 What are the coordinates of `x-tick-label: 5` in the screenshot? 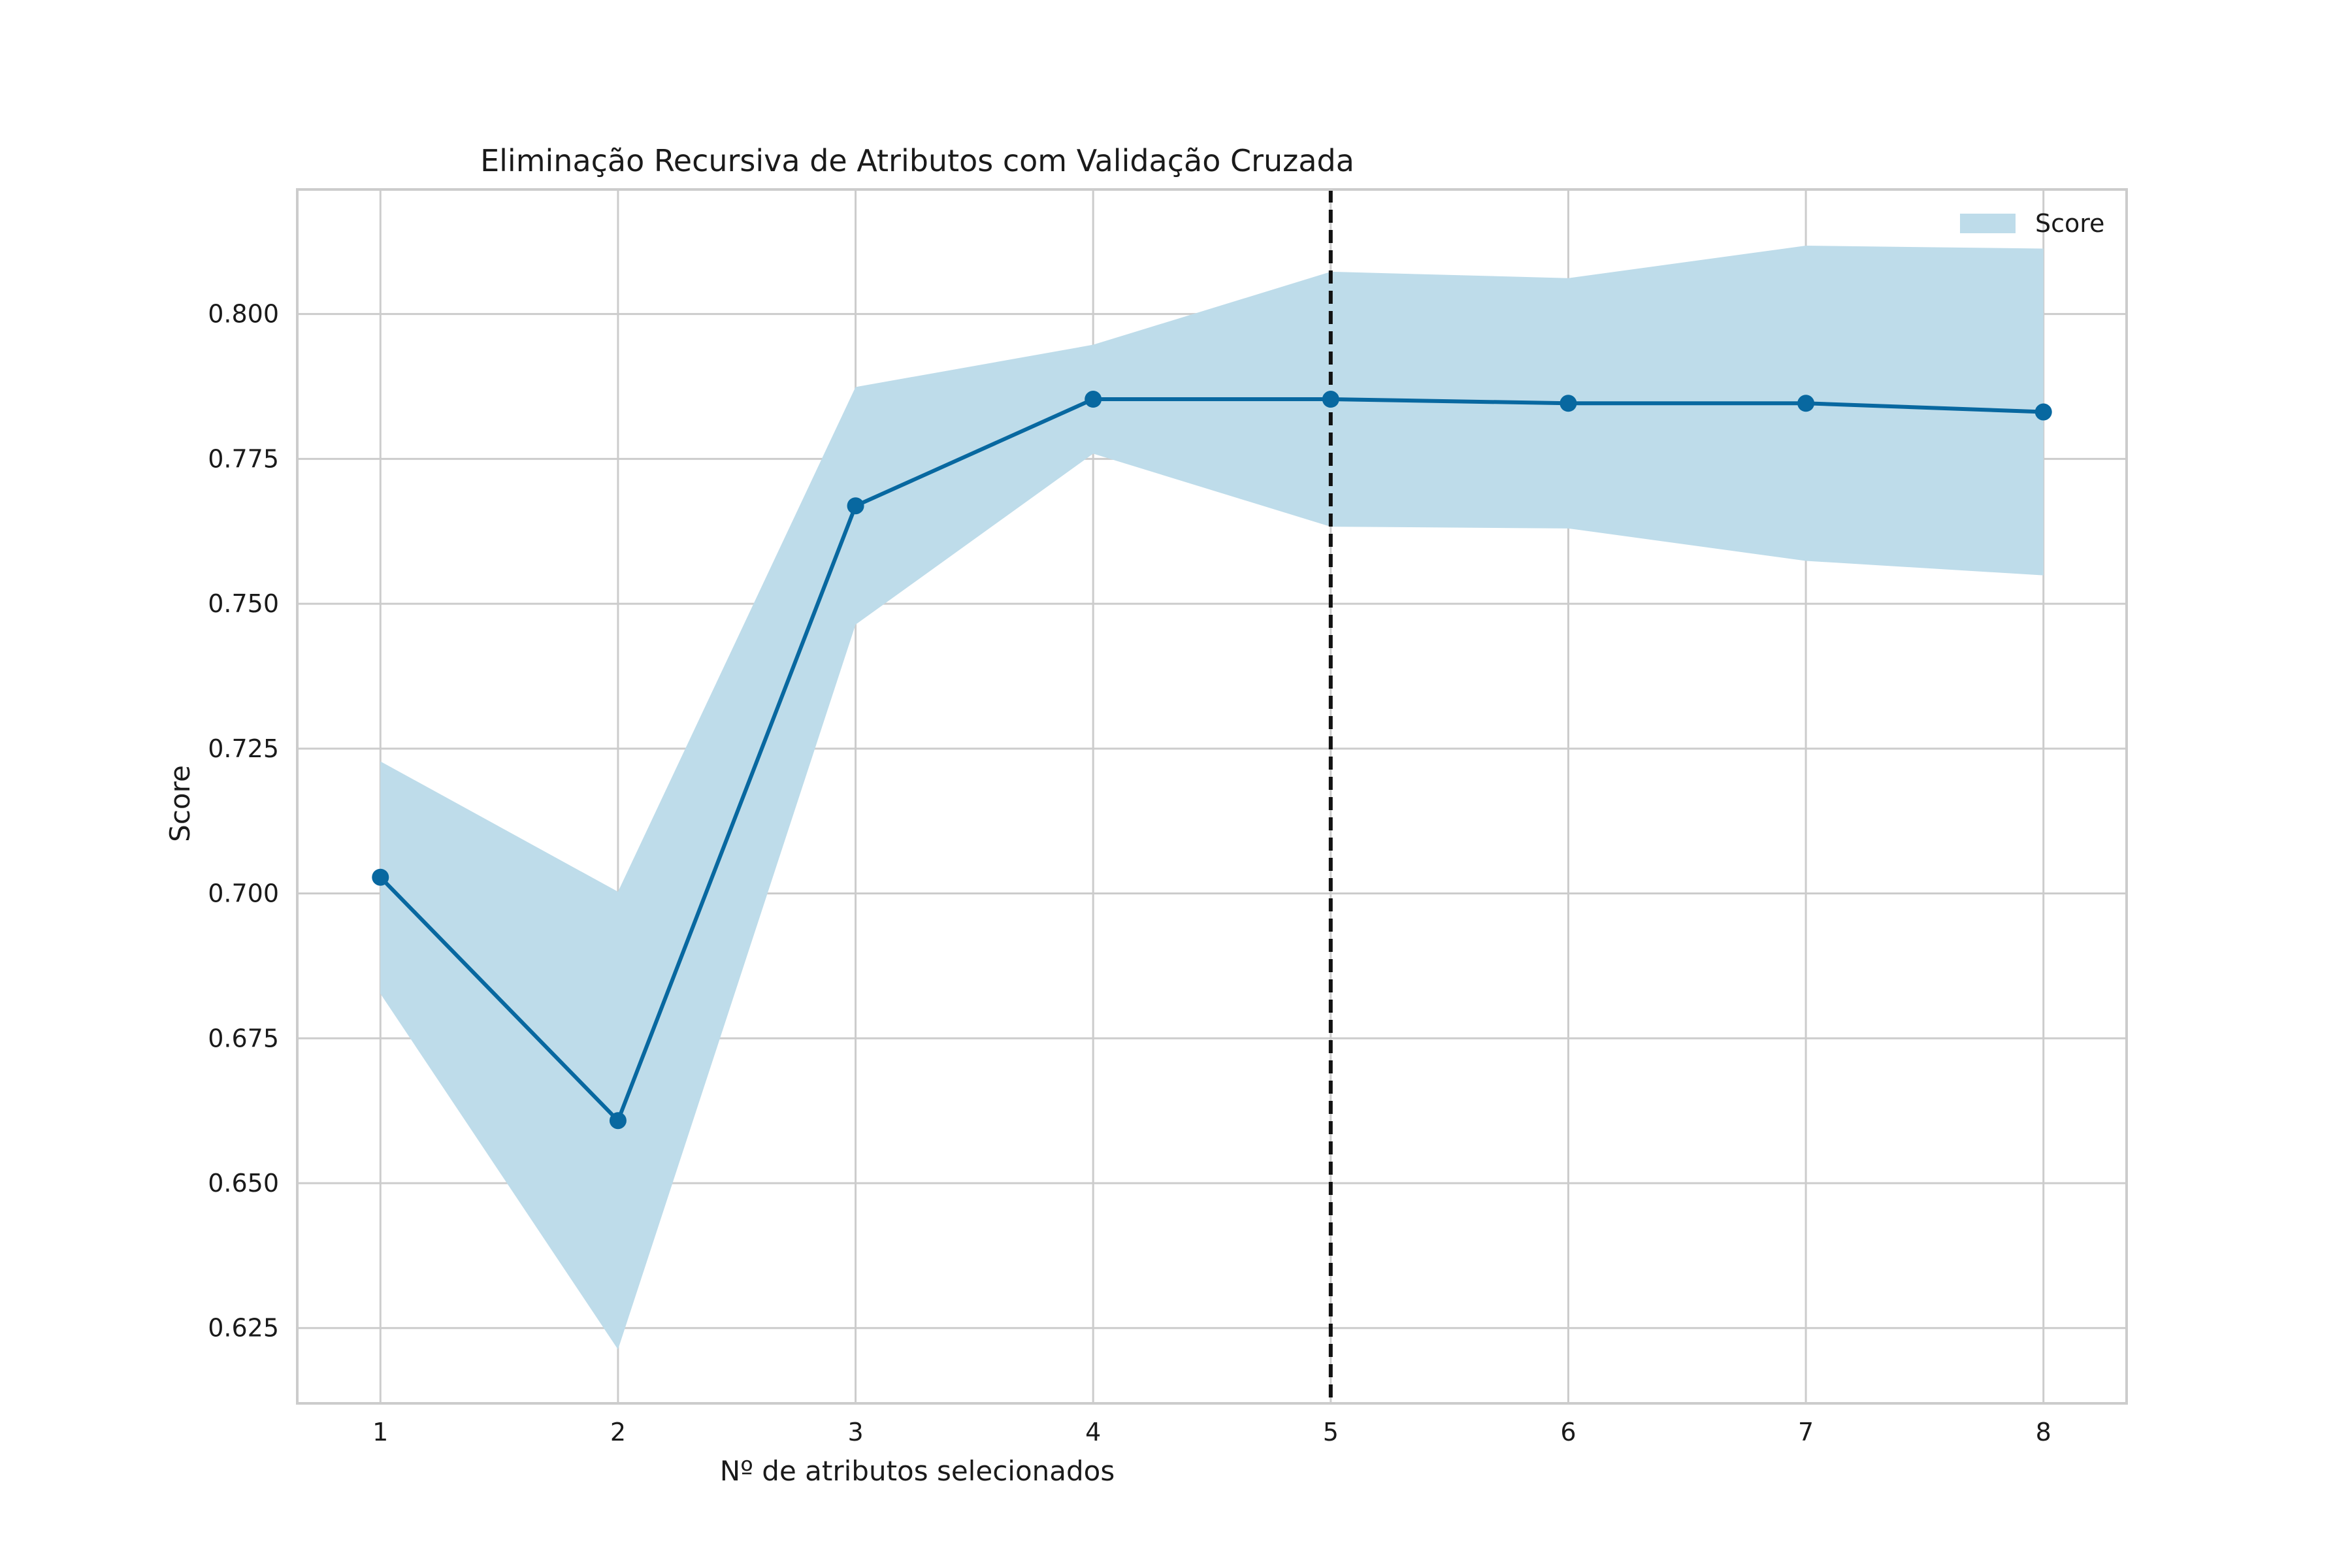 It's located at (1331, 1432).